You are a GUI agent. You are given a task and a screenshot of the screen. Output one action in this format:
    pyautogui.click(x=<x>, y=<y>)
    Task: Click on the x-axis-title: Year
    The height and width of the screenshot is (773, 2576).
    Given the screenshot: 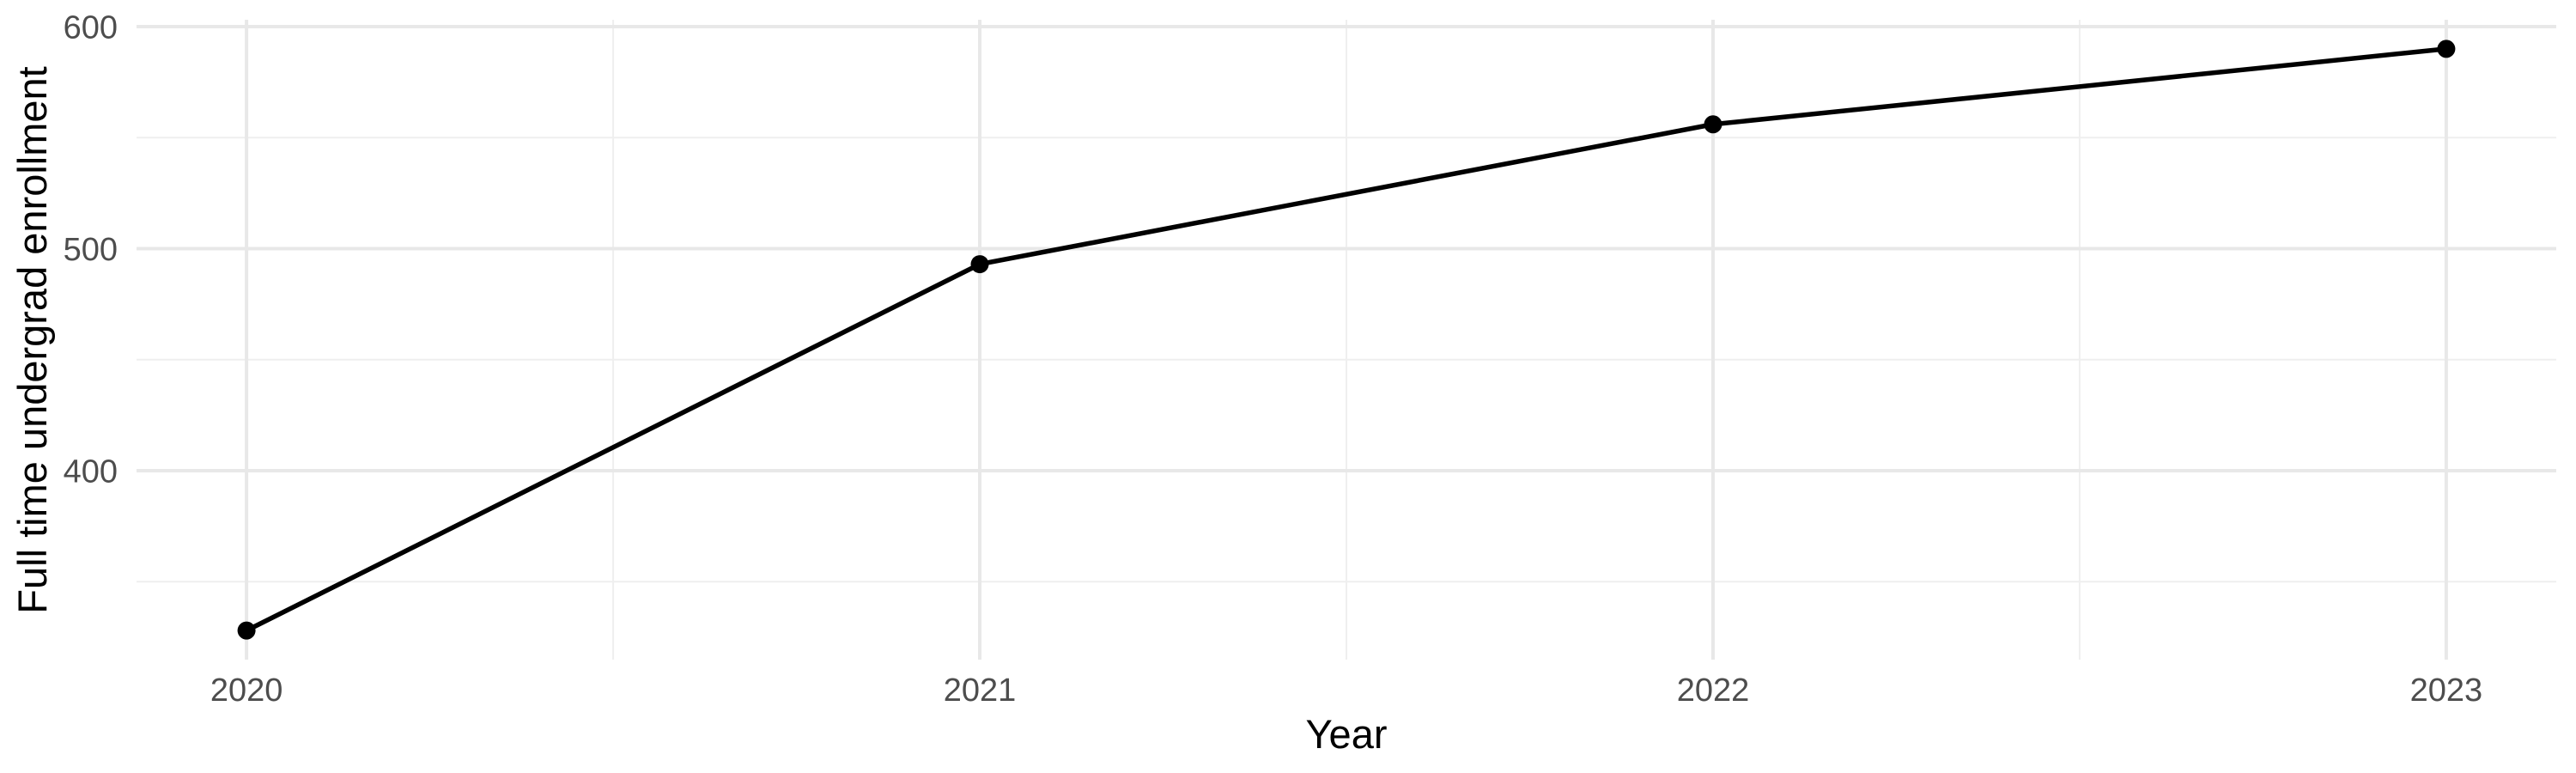 What is the action you would take?
    pyautogui.click(x=1347, y=734)
    